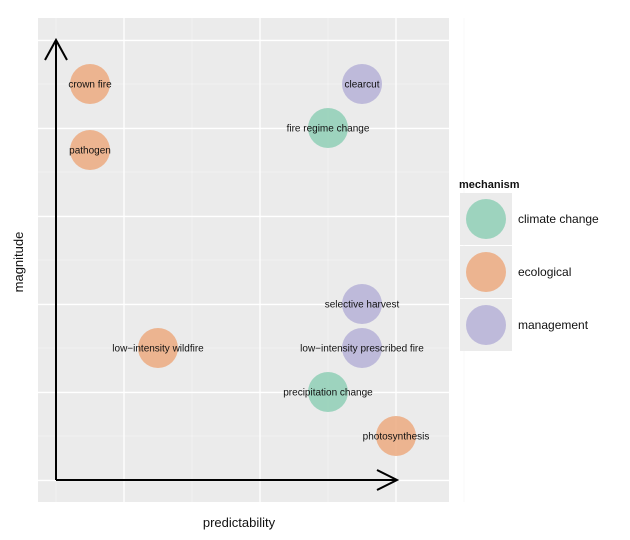 The width and height of the screenshot is (630, 540). I want to click on x-axis-label: predictability, so click(239, 522).